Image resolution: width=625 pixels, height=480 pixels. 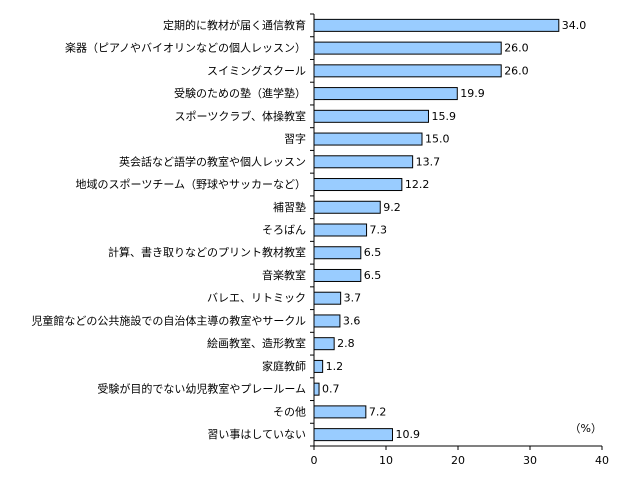 What do you see at coordinates (458, 460) in the screenshot?
I see `x-tick-label: 20` at bounding box center [458, 460].